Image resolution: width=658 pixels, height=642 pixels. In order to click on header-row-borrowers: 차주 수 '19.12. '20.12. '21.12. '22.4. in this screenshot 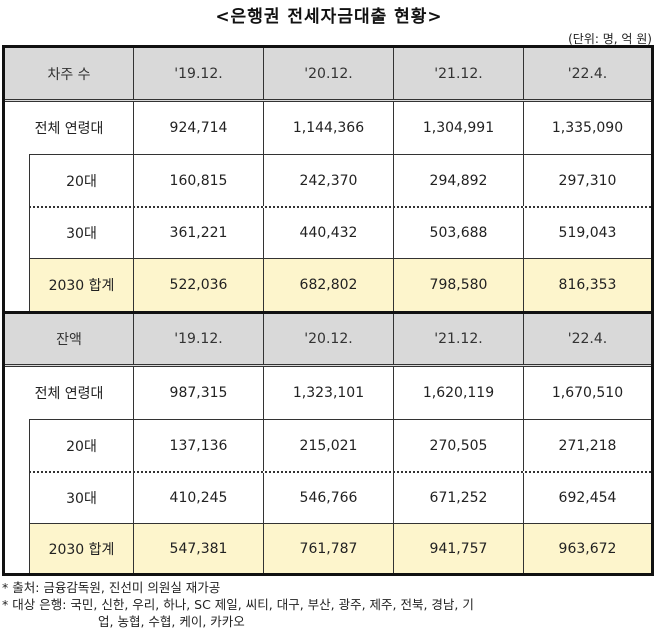, I will do `click(328, 75)`.